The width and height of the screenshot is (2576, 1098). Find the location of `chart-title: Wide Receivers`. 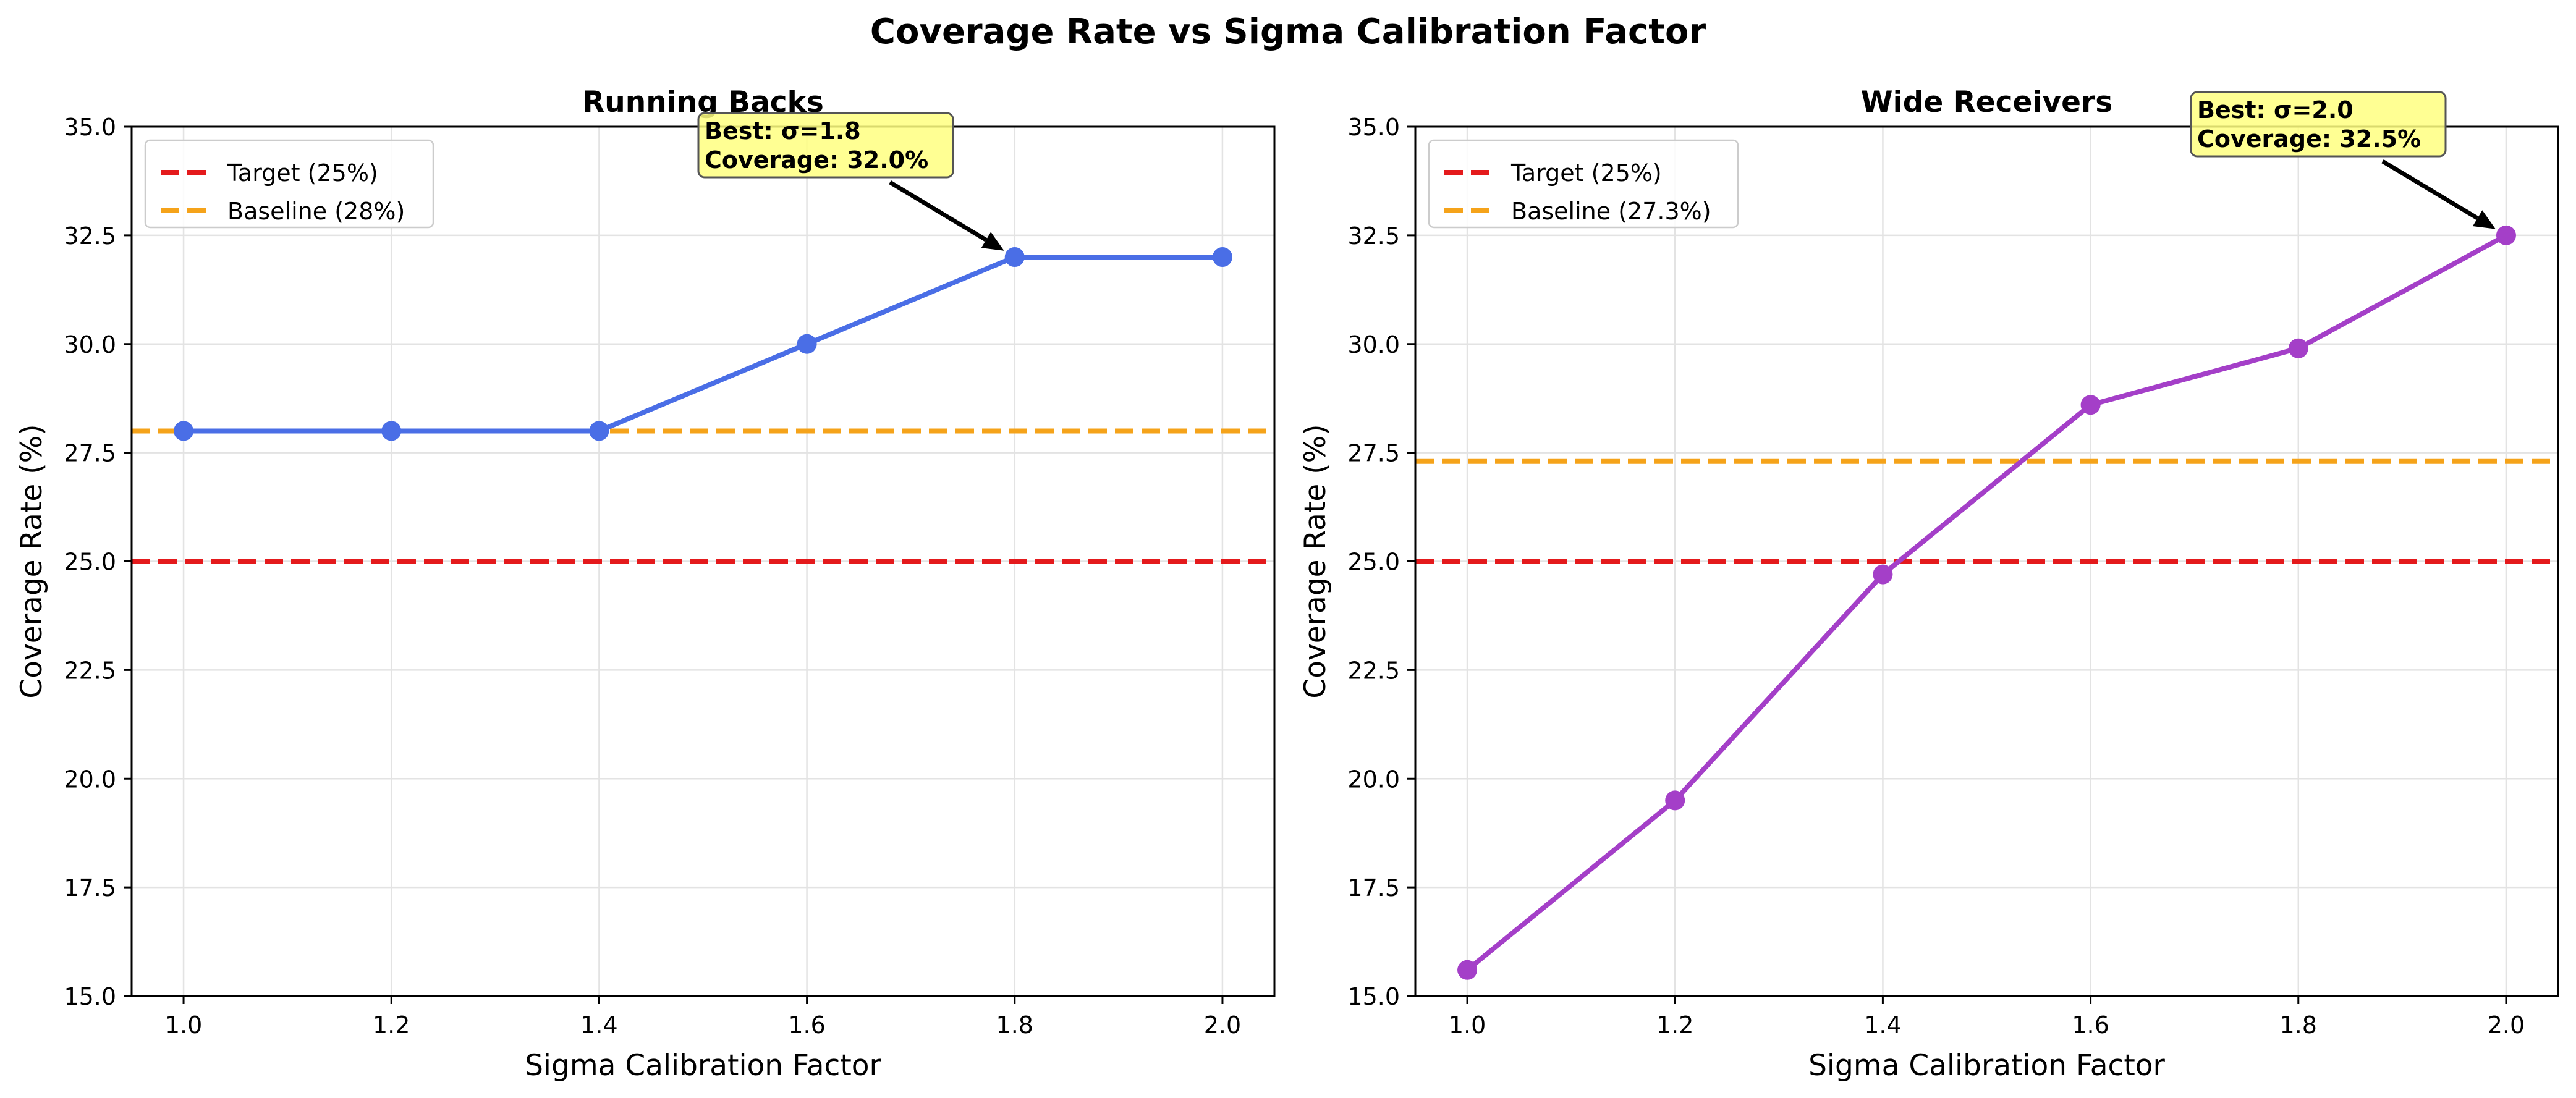

chart-title: Wide Receivers is located at coordinates (1986, 102).